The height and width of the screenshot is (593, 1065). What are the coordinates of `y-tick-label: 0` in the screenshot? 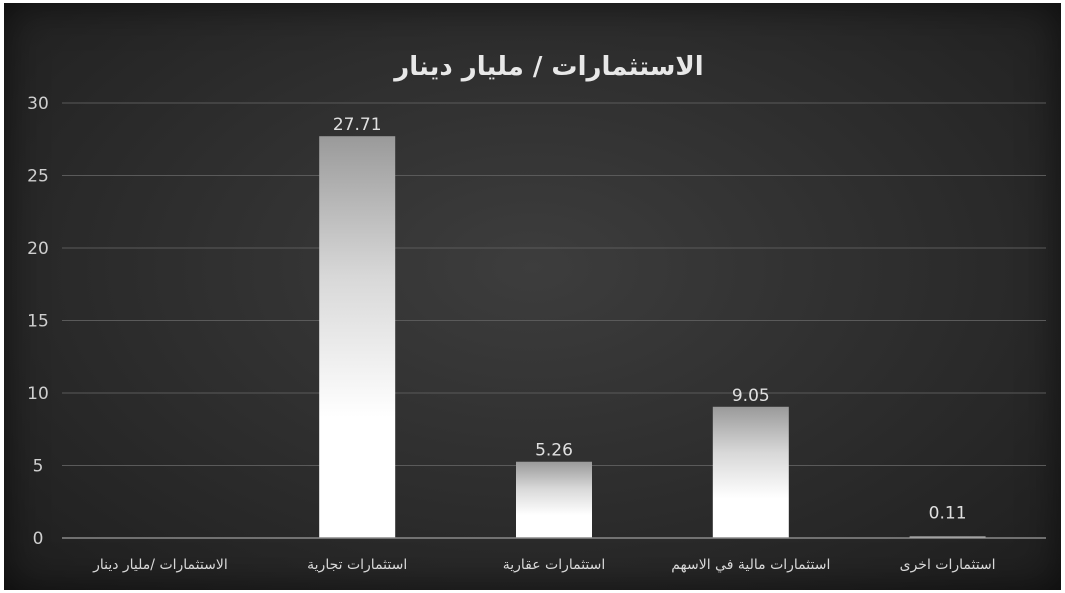 It's located at (38, 539).